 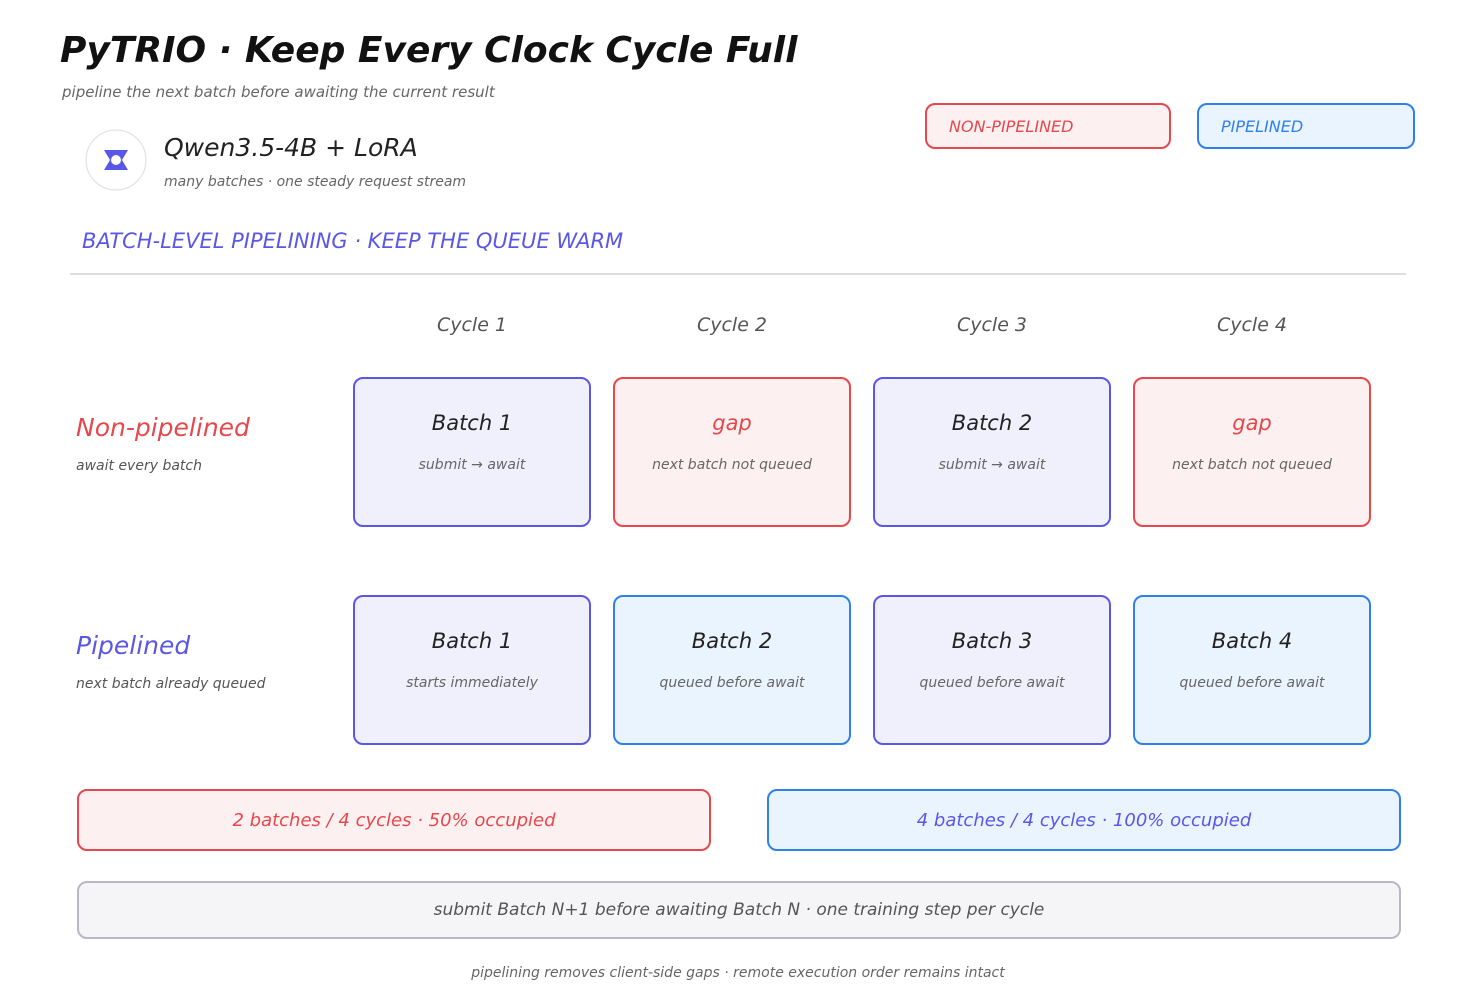 I want to click on row-label: Non-pipelined, so click(x=163, y=427).